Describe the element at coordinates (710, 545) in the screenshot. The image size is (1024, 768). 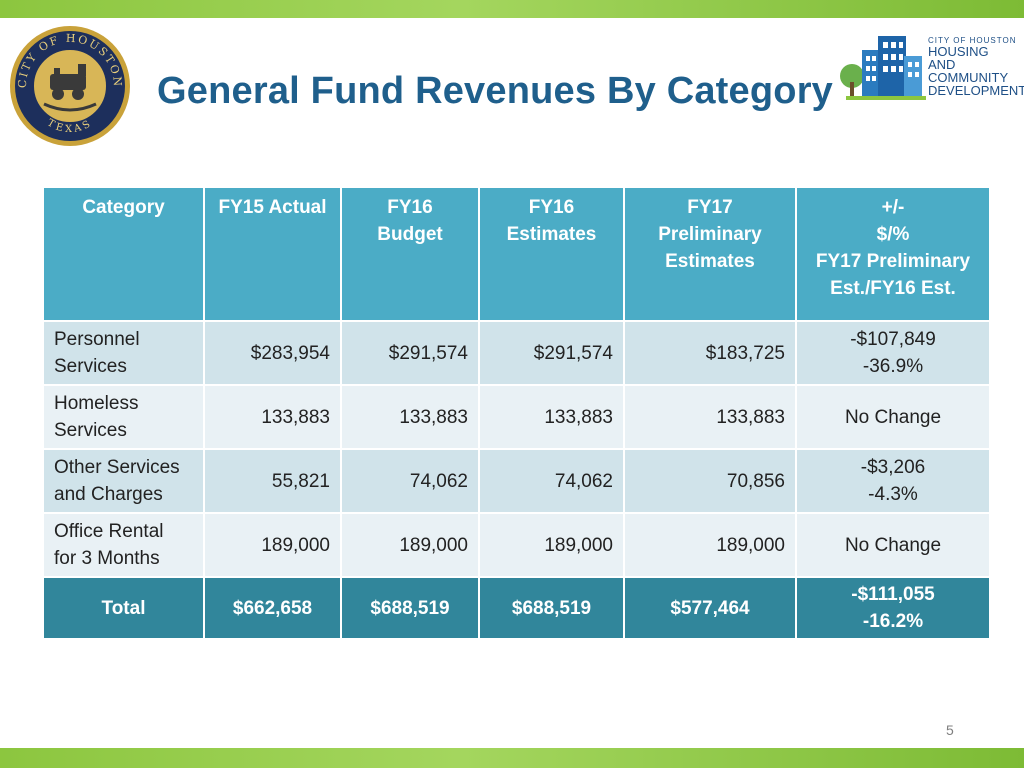
I see `row-fy17: 189,000` at that location.